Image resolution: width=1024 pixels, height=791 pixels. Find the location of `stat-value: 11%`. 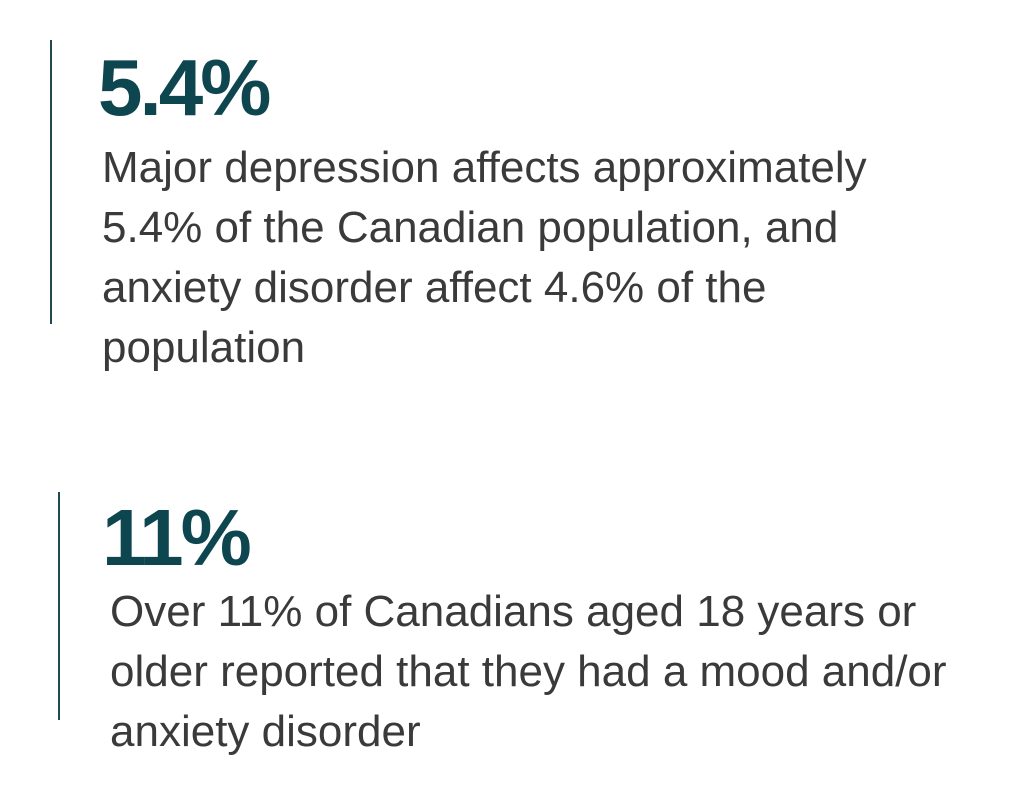

stat-value: 11% is located at coordinates (177, 537).